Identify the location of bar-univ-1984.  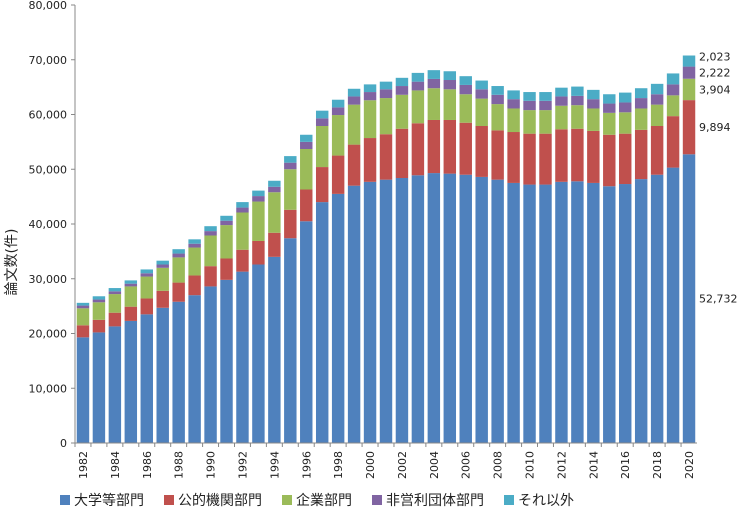
(115, 384).